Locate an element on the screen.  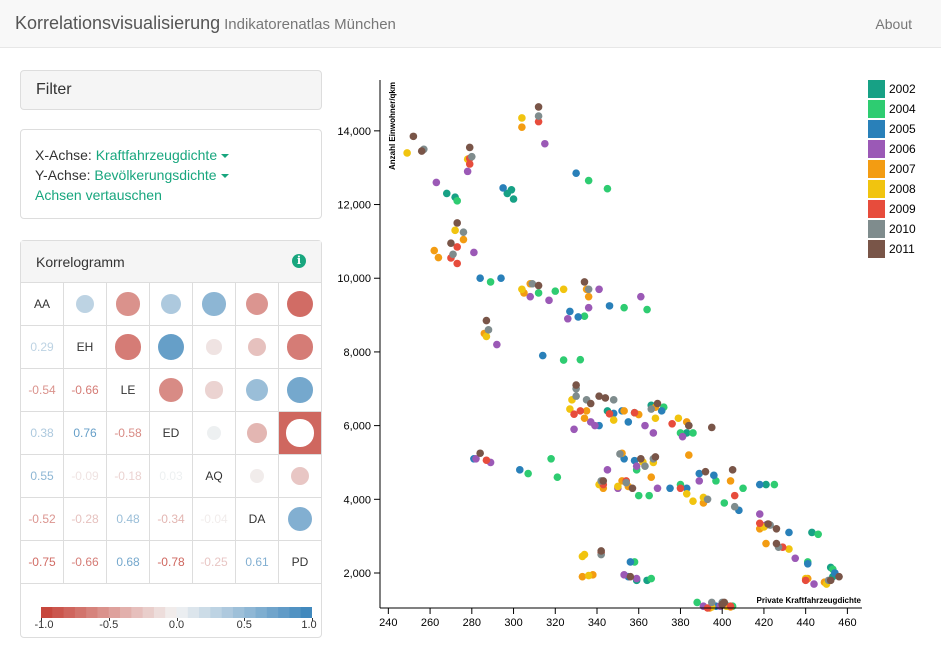
info-icon: i is located at coordinates (299, 261).